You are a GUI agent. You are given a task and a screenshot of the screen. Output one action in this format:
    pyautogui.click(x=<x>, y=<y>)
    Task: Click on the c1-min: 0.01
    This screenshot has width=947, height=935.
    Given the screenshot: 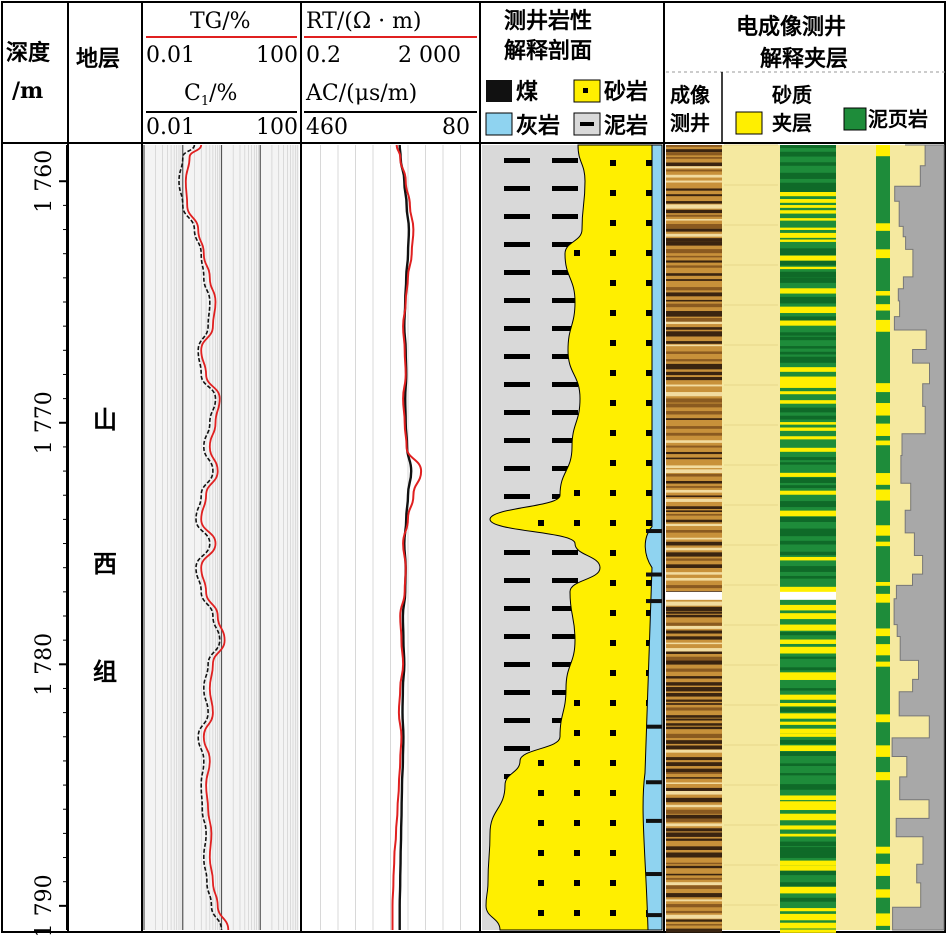 What is the action you would take?
    pyautogui.click(x=170, y=127)
    